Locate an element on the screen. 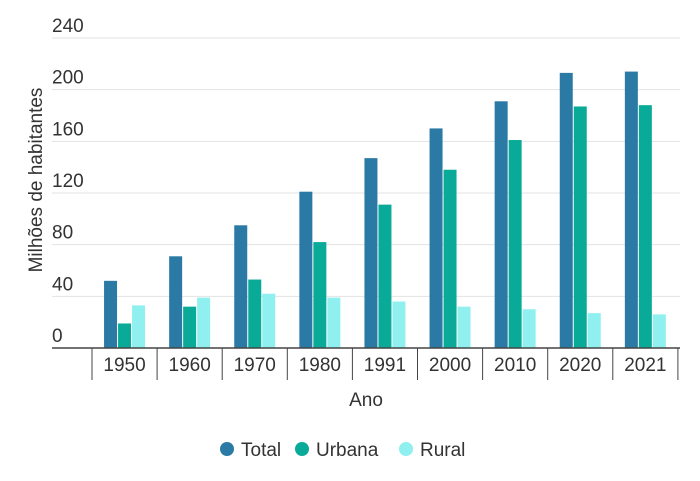 The width and height of the screenshot is (700, 481). bar-urbana-2000 is located at coordinates (450, 258).